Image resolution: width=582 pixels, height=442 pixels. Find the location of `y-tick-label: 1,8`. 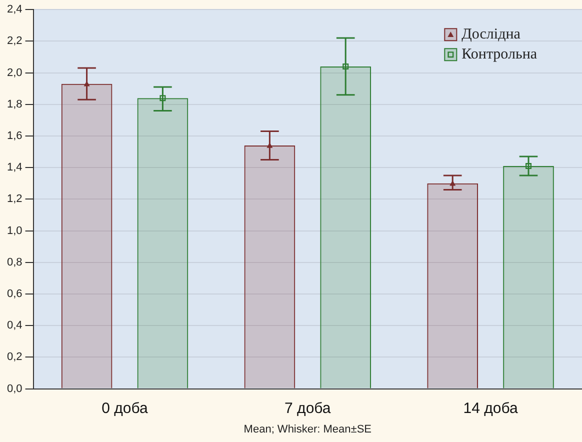

y-tick-label: 1,8 is located at coordinates (14, 104).